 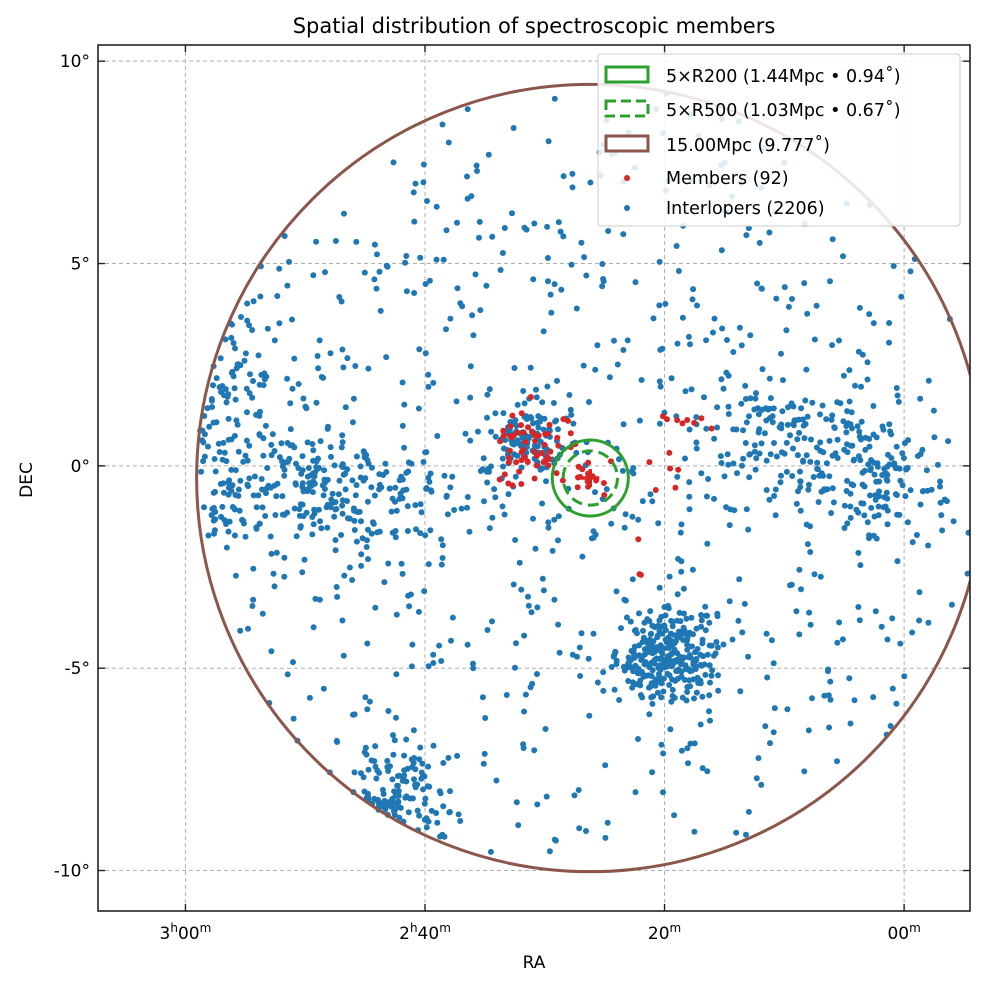 What do you see at coordinates (745, 209) in the screenshot?
I see `legend-label-interlopers: Interlopers (2206)` at bounding box center [745, 209].